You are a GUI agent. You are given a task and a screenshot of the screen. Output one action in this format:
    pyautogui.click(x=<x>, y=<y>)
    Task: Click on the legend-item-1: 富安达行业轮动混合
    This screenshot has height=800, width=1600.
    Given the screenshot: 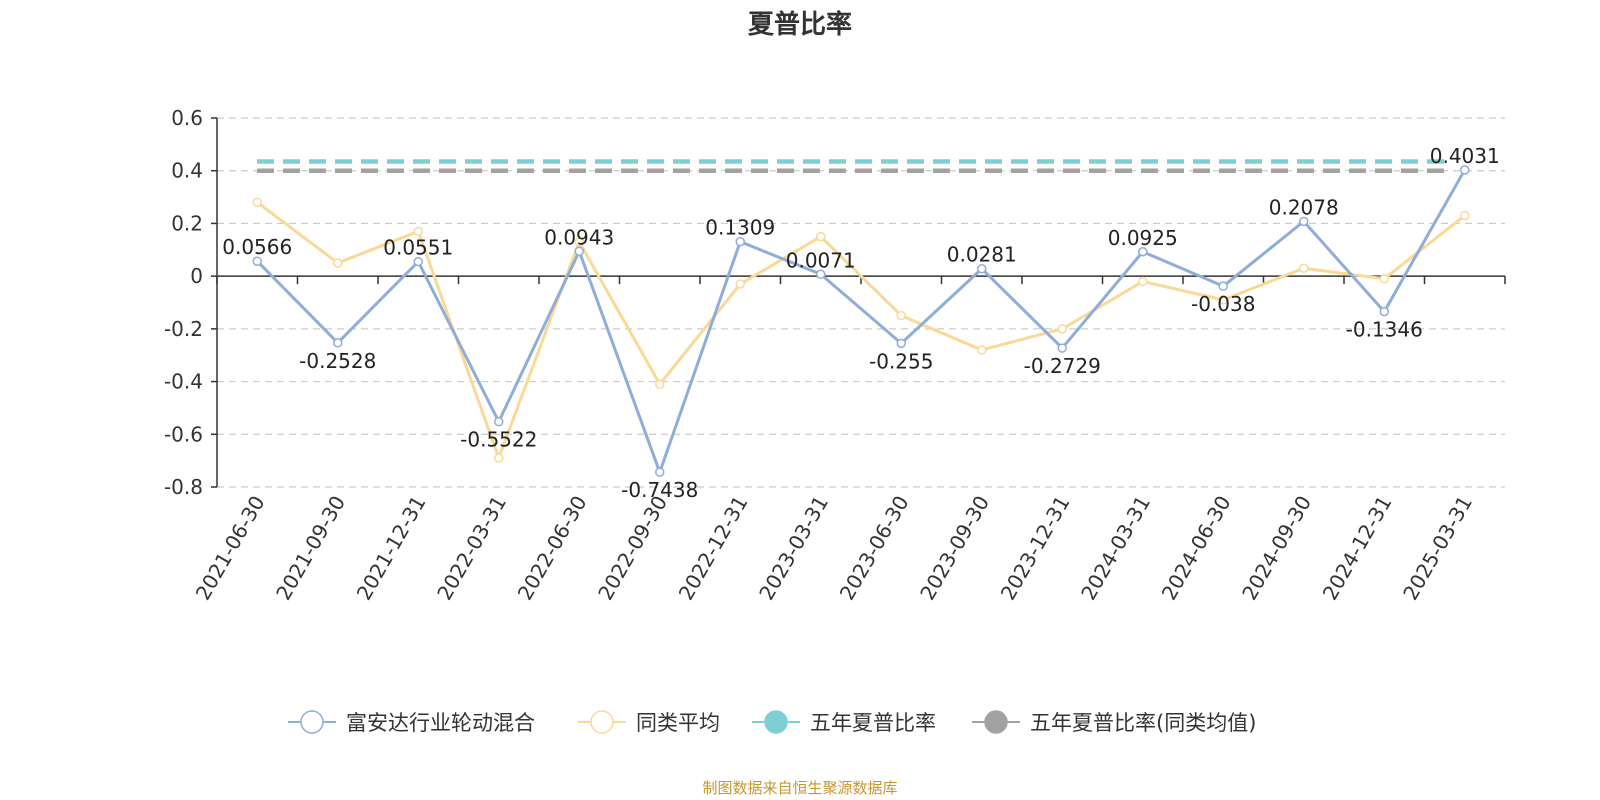 What is the action you would take?
    pyautogui.click(x=411, y=722)
    